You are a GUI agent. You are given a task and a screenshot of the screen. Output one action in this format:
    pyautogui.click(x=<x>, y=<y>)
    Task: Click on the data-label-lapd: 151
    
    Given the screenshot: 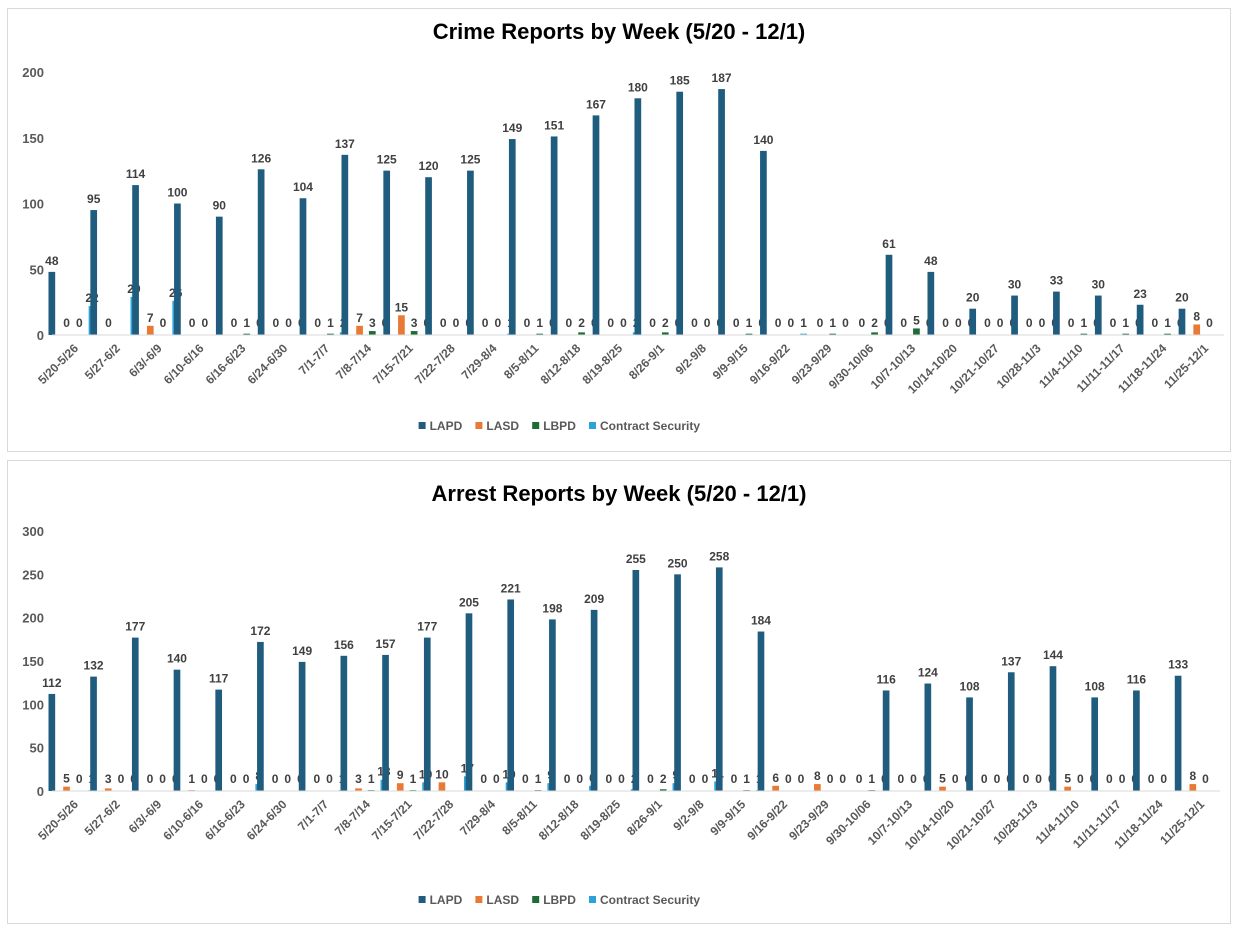 What is the action you would take?
    pyautogui.click(x=554, y=125)
    